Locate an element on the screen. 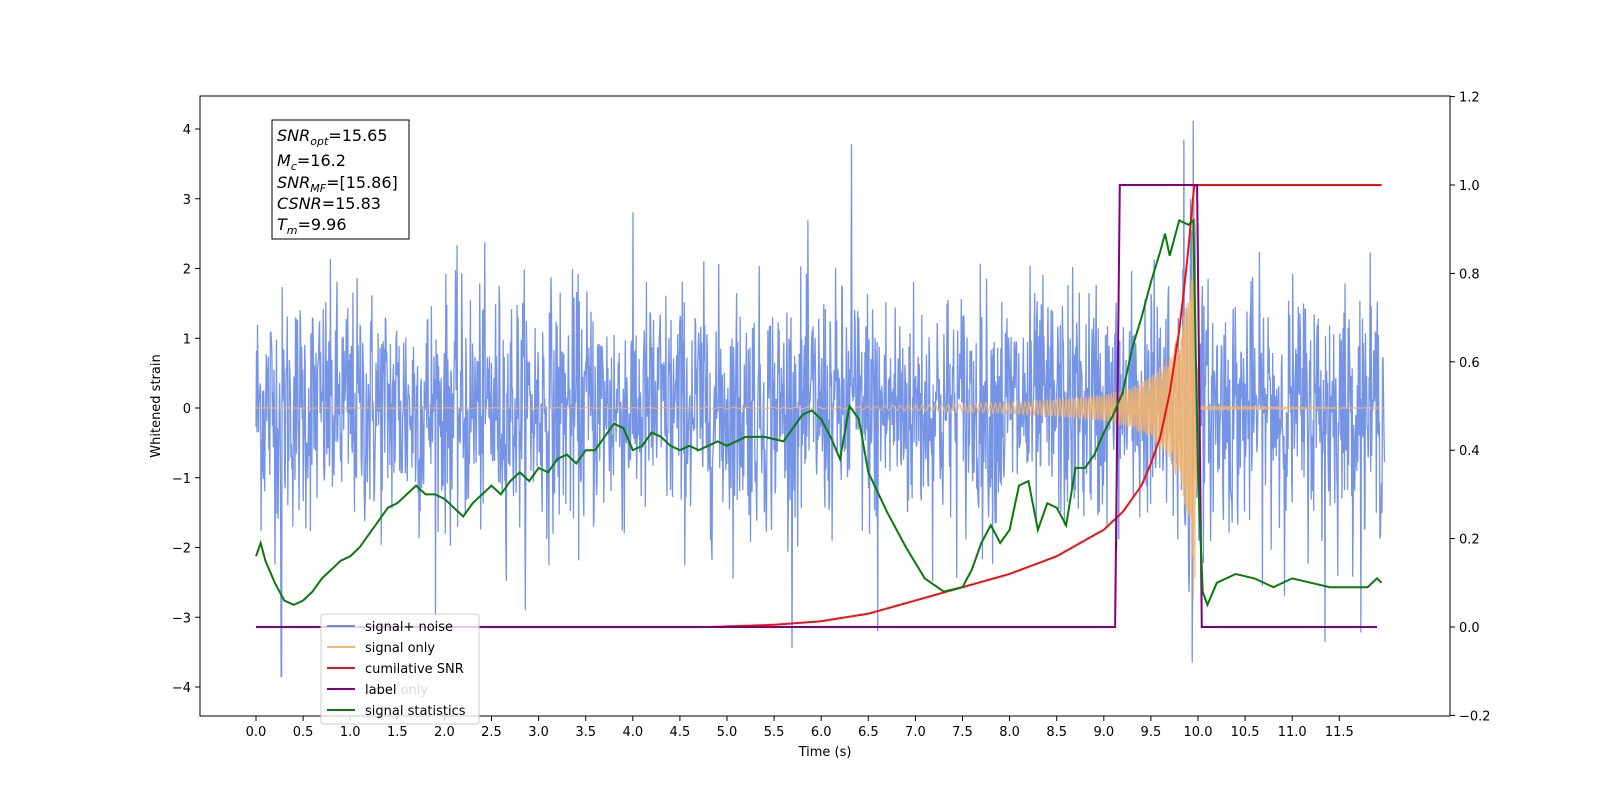 Image resolution: width=1600 pixels, height=804 pixels. y-left-tick-label: −3 is located at coordinates (181, 618).